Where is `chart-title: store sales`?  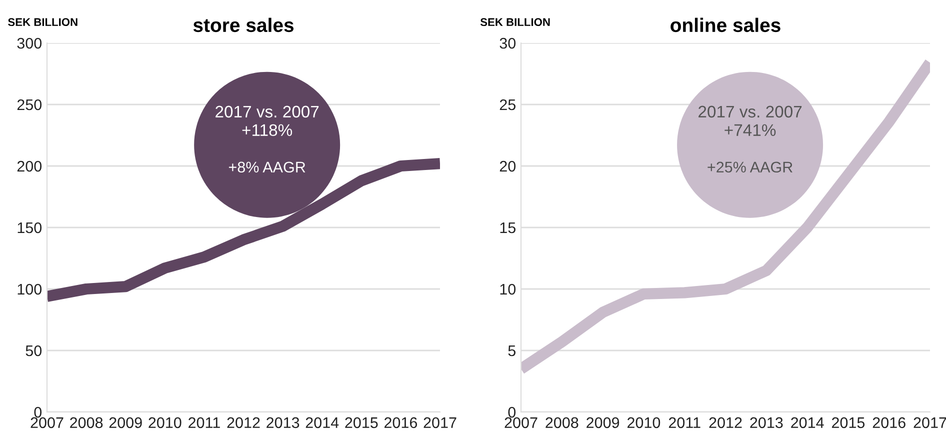 chart-title: store sales is located at coordinates (243, 25).